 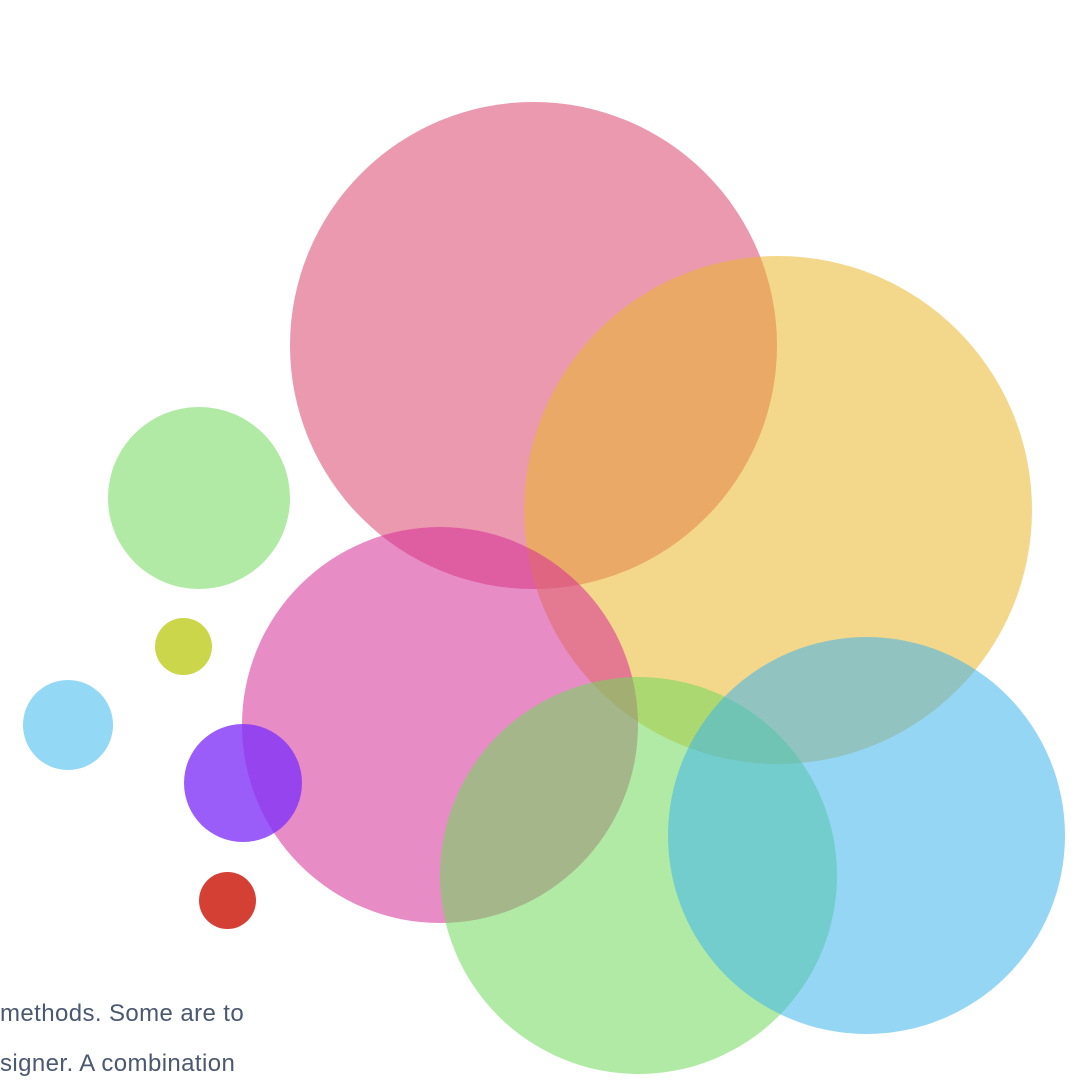 I want to click on body-text-line-1: methods. Some are to, so click(x=137, y=1014).